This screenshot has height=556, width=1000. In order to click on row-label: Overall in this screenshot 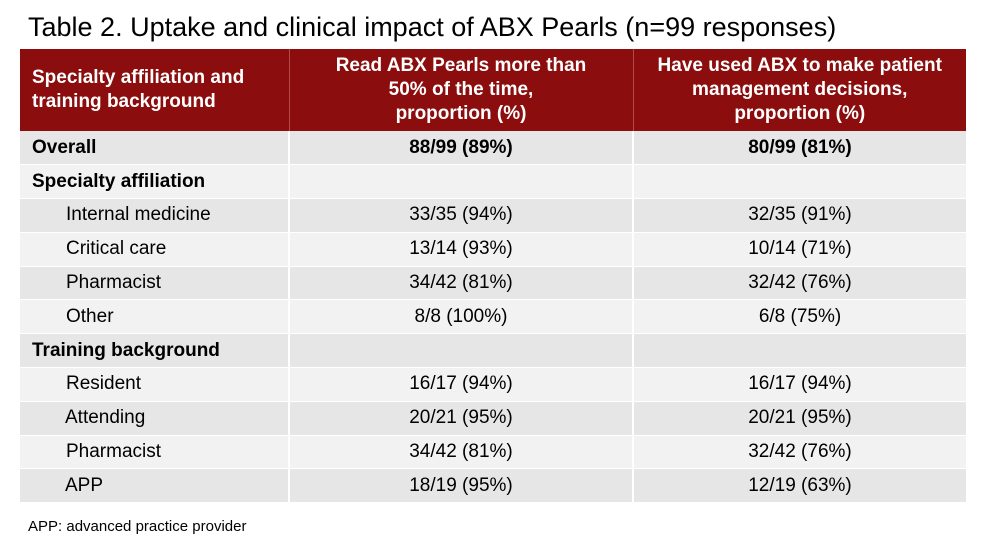, I will do `click(155, 148)`.